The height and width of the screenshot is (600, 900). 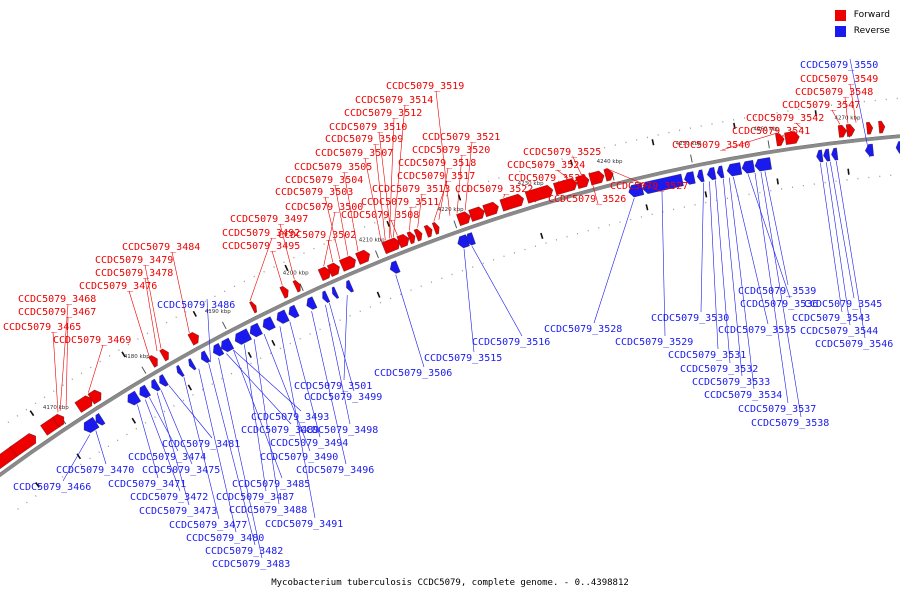 What do you see at coordinates (843, 304) in the screenshot?
I see `reverse-gene-label: CCDC5079_3545` at bounding box center [843, 304].